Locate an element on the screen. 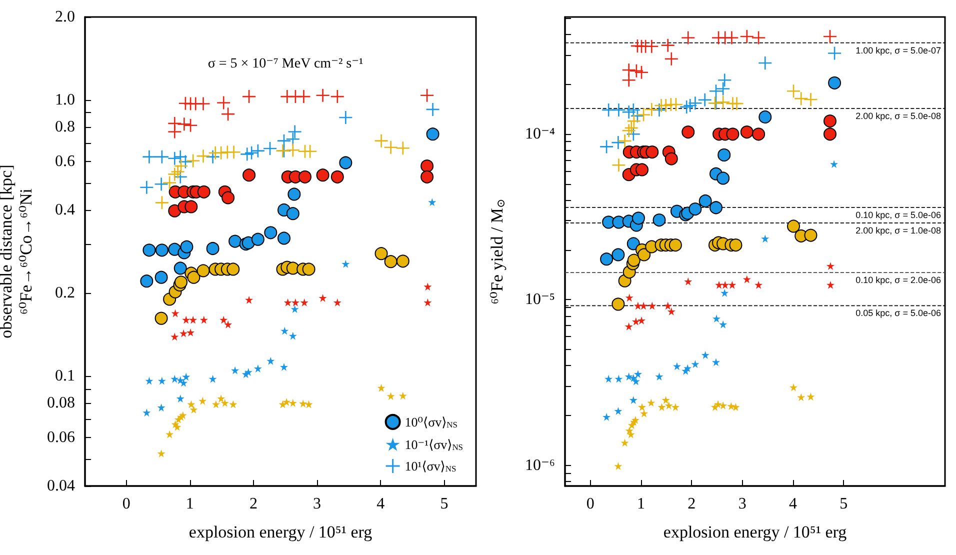 Image resolution: width=956 pixels, height=555 pixels. x-tick-label: 0 is located at coordinates (126, 504).